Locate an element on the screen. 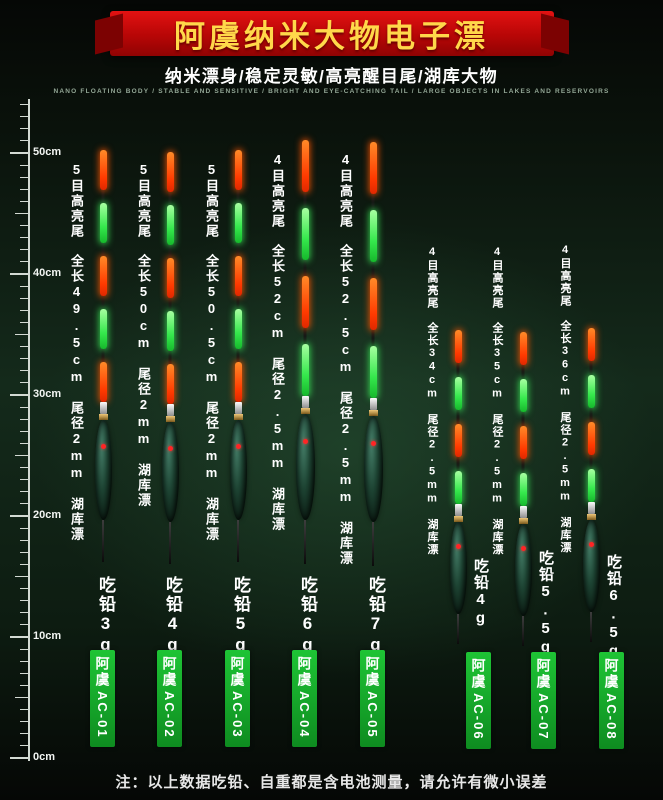  ruler-label: 0cm is located at coordinates (44, 757).